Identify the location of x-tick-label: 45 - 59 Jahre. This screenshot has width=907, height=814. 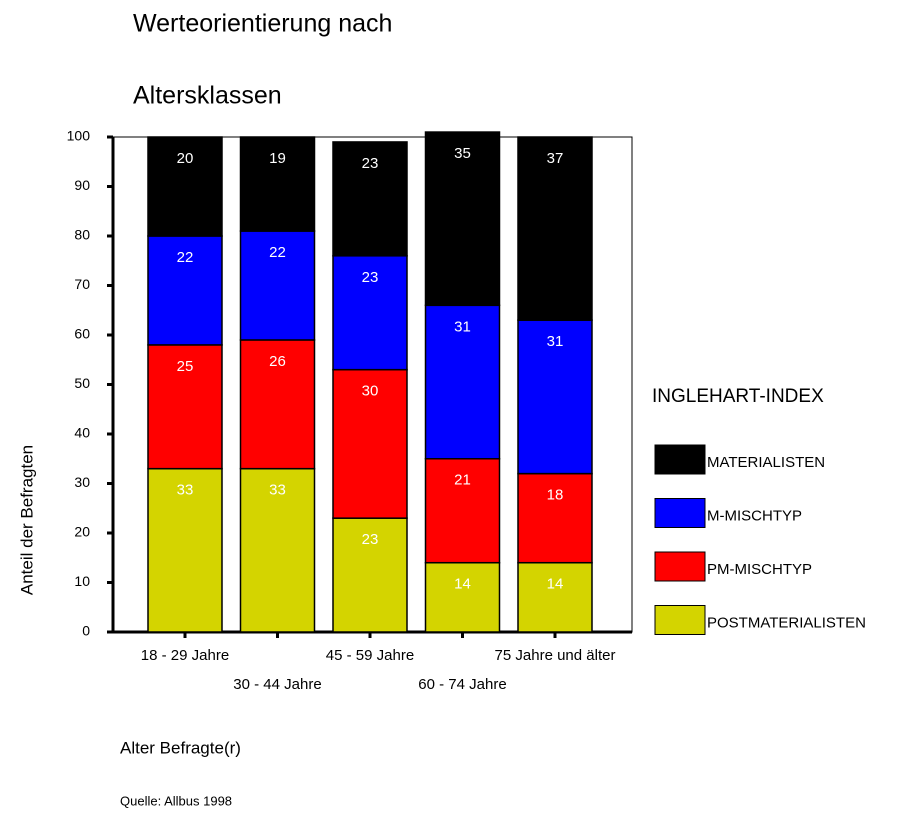
(370, 655).